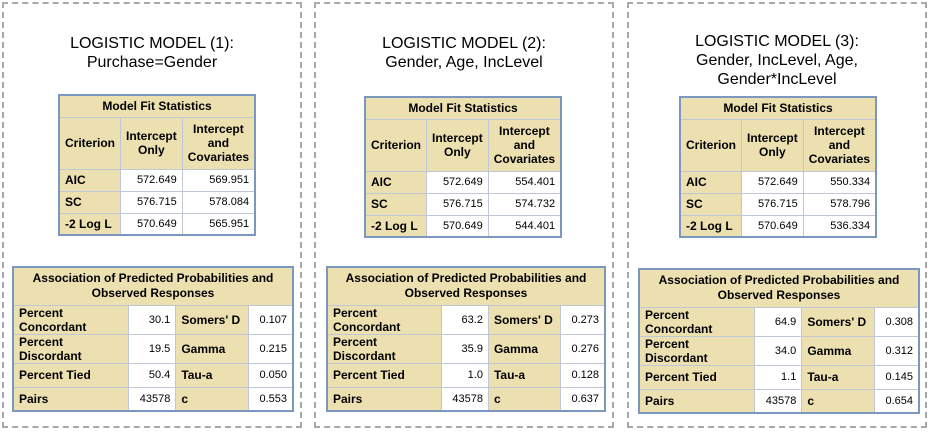  What do you see at coordinates (583, 319) in the screenshot?
I see `cell-value: 0.273` at bounding box center [583, 319].